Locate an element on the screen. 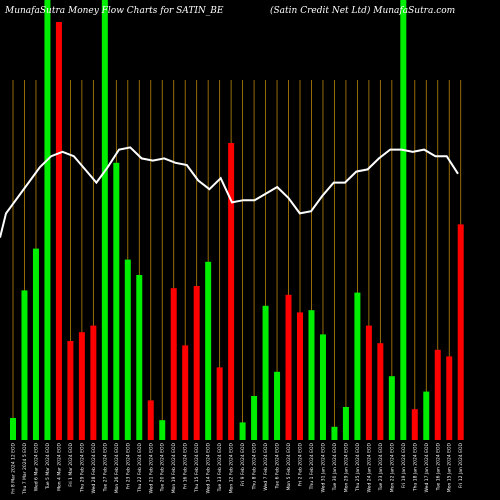 Image resolution: width=500 pixels, height=500 pixels. x-tick-label: Fri 8 Mar 2024 12 EOD is located at coordinates (14, 467).